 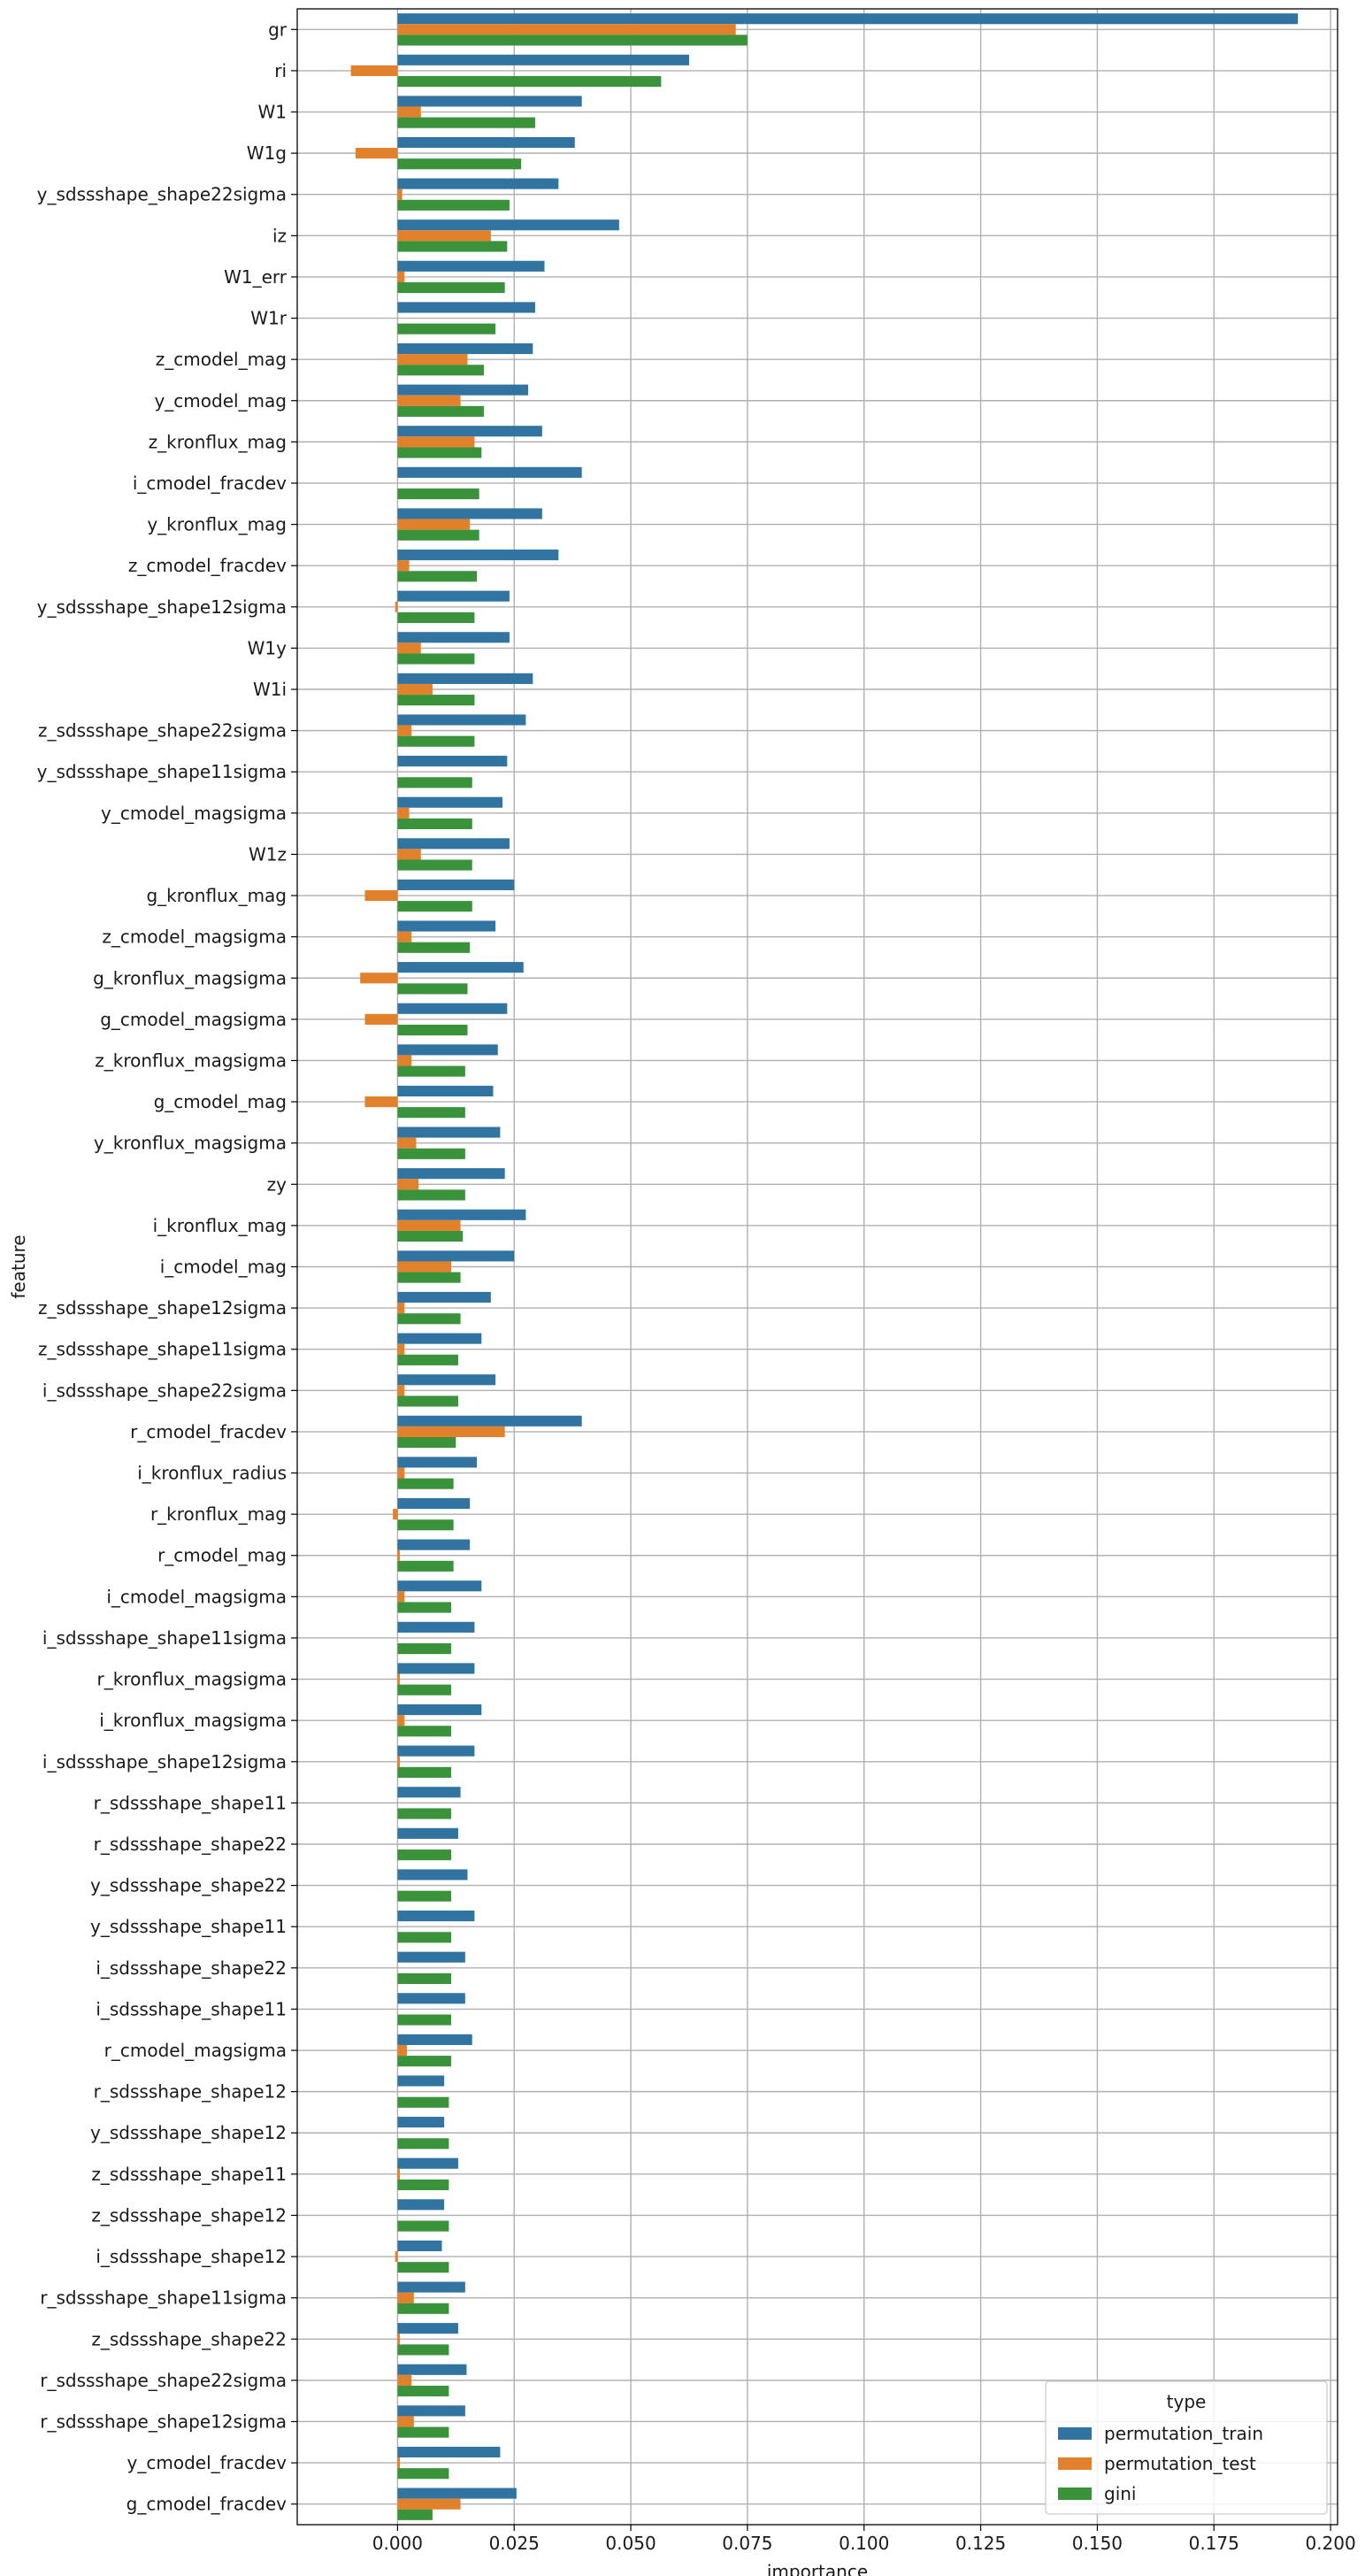 What do you see at coordinates (190, 1143) in the screenshot?
I see `y-tick-label: y_kronflux_magsigma` at bounding box center [190, 1143].